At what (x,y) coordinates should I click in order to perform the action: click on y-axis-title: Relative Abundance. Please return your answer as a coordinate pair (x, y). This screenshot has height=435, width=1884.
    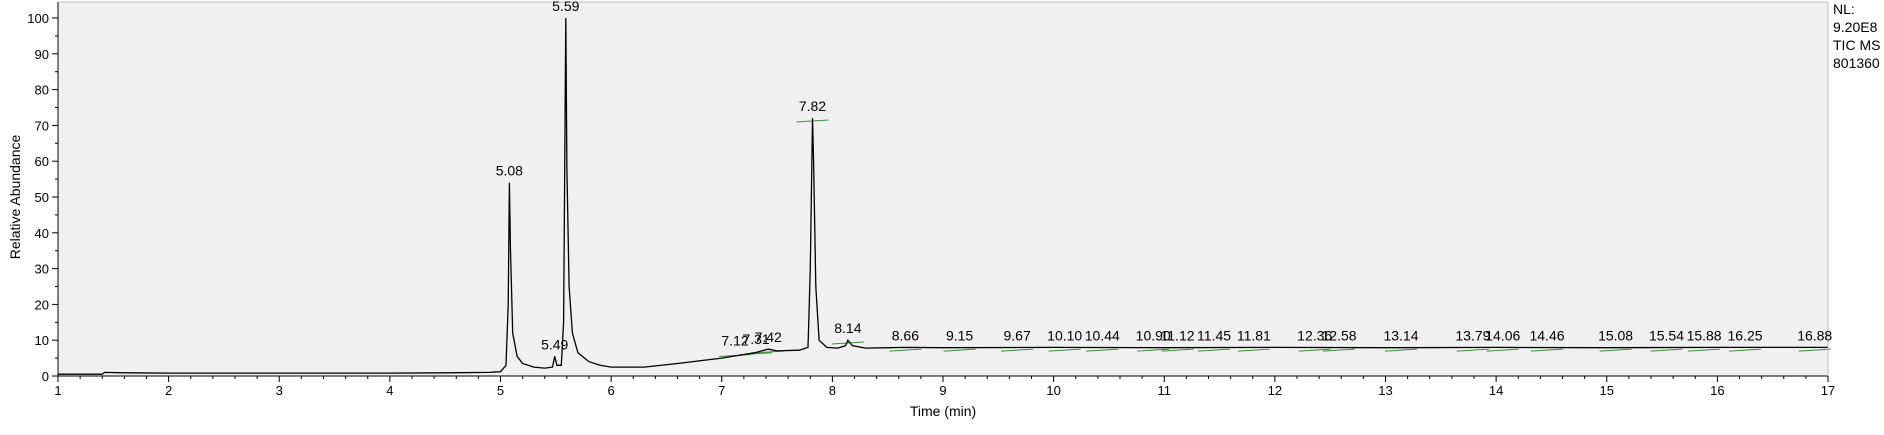
    Looking at the image, I should click on (15, 197).